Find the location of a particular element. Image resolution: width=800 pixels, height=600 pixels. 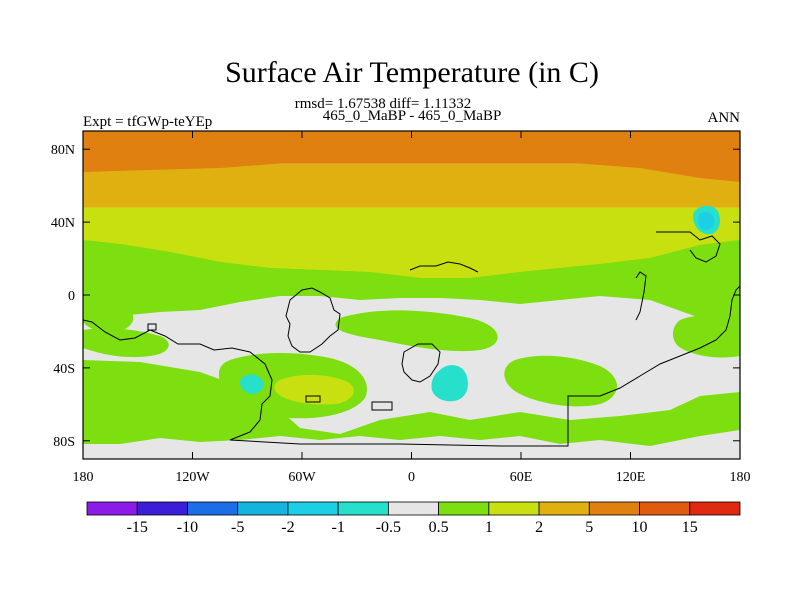

tropical-warm-patch is located at coordinates (411, 280).